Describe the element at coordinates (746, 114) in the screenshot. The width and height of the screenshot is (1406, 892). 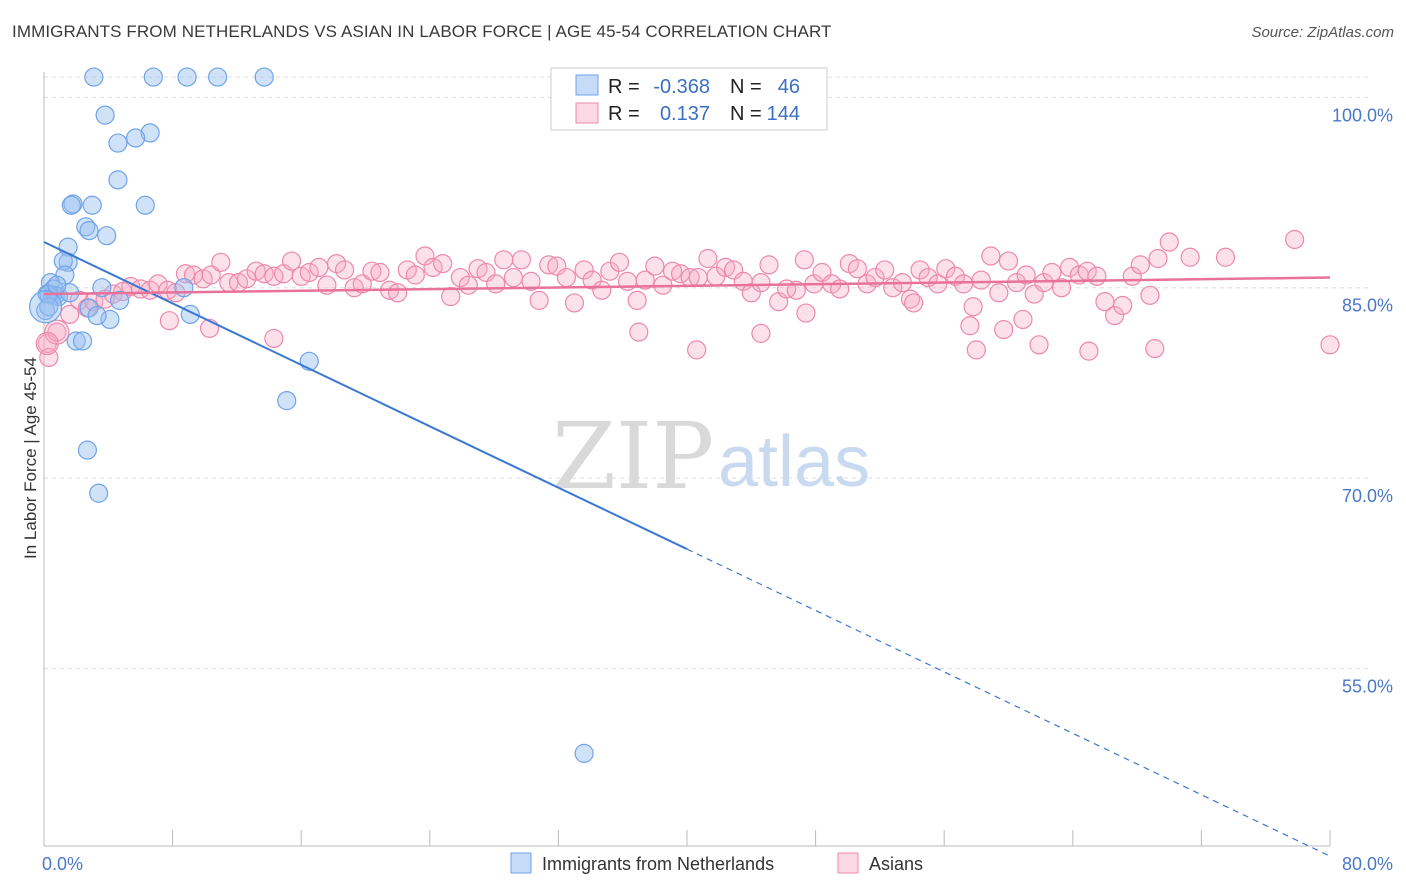
I see `stats-n-label-pink: N =` at that location.